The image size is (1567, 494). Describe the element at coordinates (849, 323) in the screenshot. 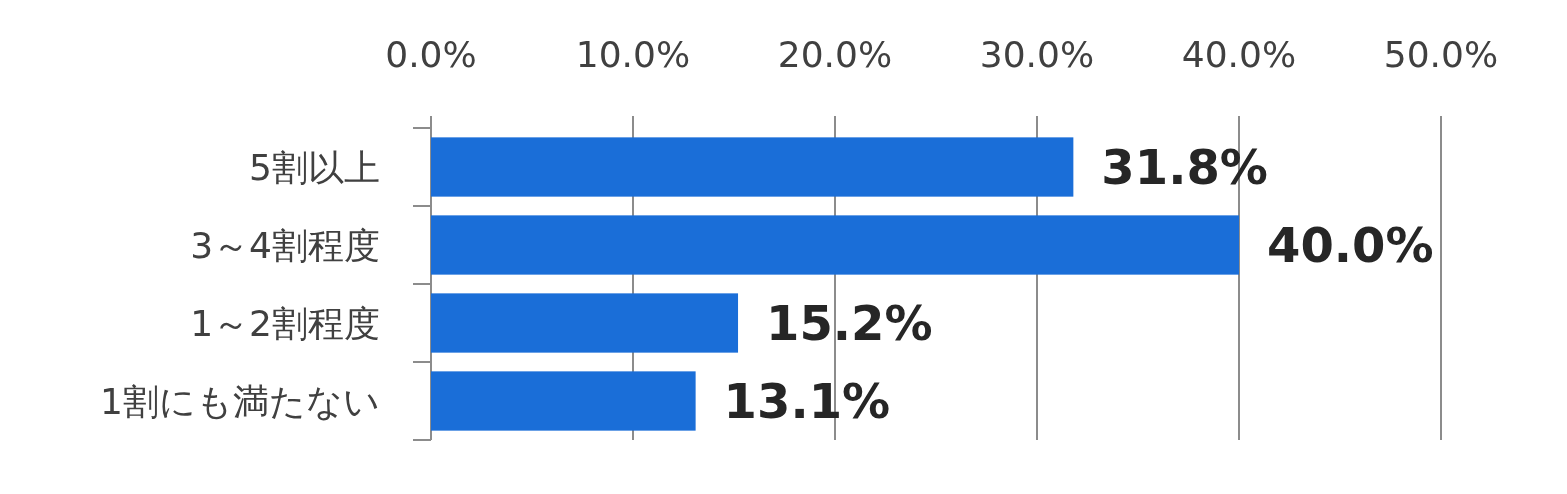

I see `data-label: 15.2%` at that location.